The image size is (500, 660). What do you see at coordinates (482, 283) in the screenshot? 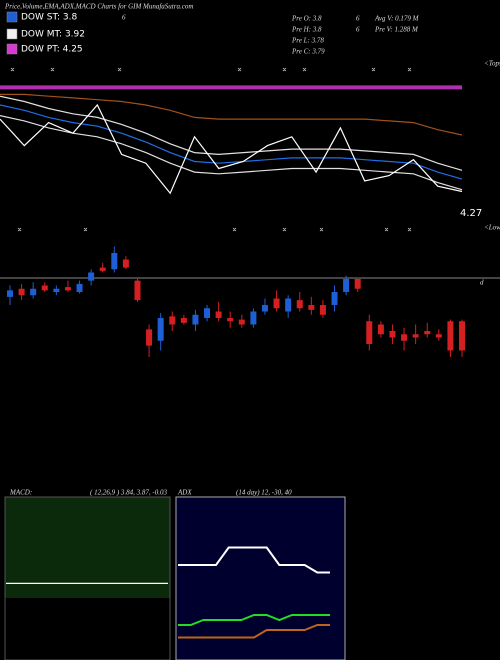
I see `annotation: d` at bounding box center [482, 283].